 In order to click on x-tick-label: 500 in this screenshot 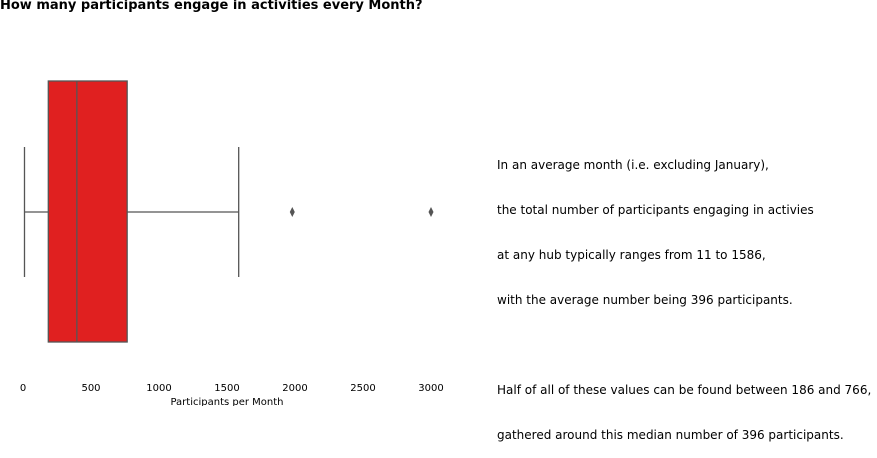, I will do `click(90, 388)`.